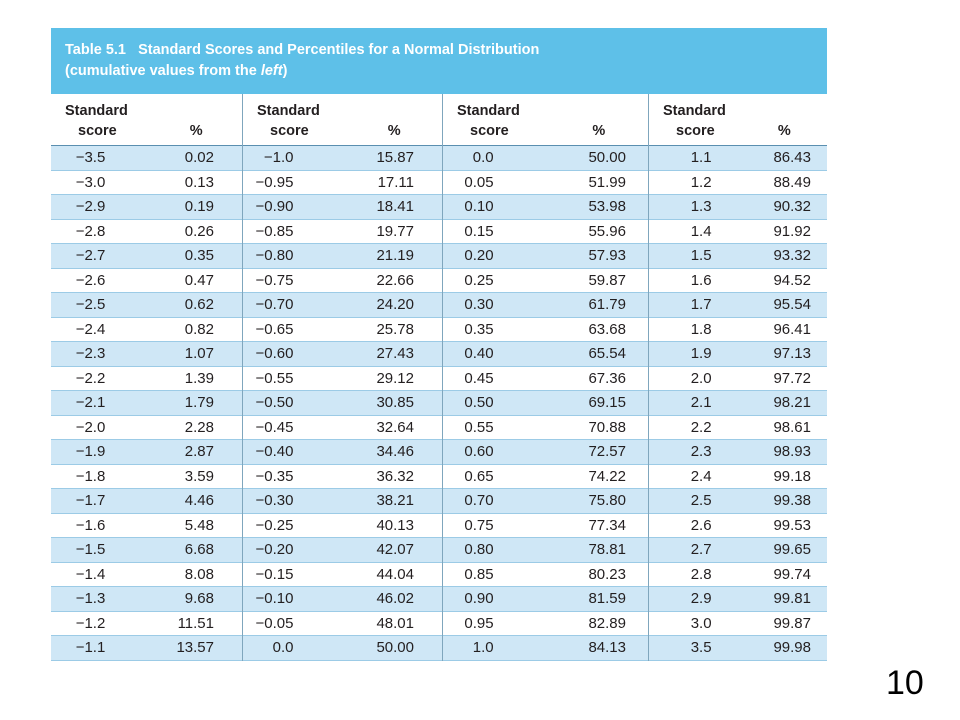 This screenshot has width=960, height=720. Describe the element at coordinates (792, 280) in the screenshot. I see `percentile-cell: 94.52` at that location.